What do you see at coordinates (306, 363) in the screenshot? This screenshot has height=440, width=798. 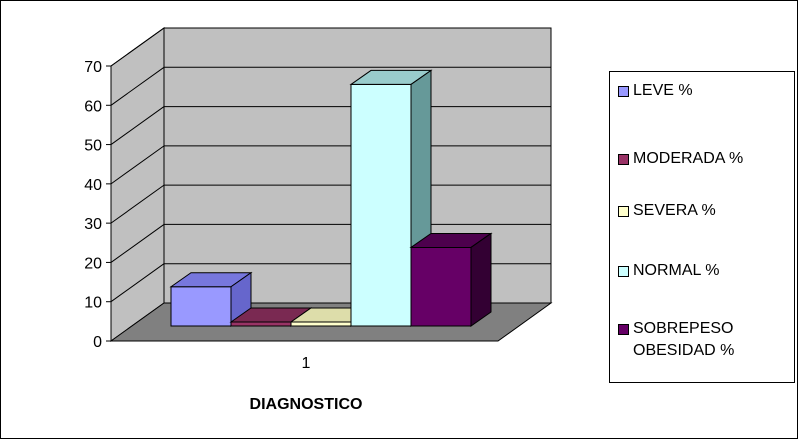 I see `x-category-label: 1` at bounding box center [306, 363].